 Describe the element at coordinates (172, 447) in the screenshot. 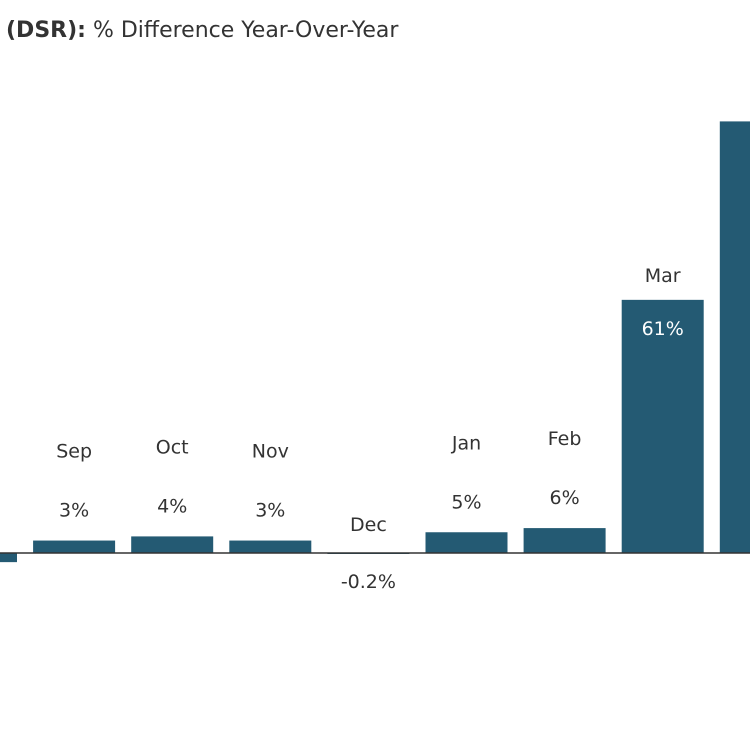

I see `category-label-2: Oct` at that location.